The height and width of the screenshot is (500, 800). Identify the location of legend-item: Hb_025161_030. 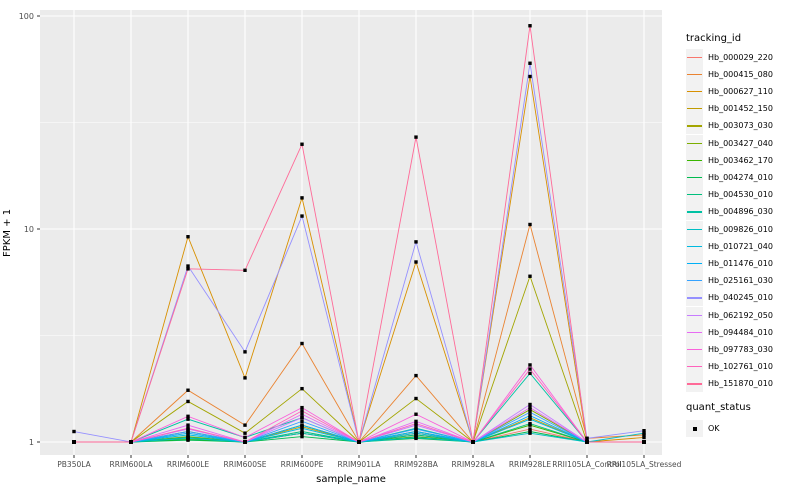
(729, 281).